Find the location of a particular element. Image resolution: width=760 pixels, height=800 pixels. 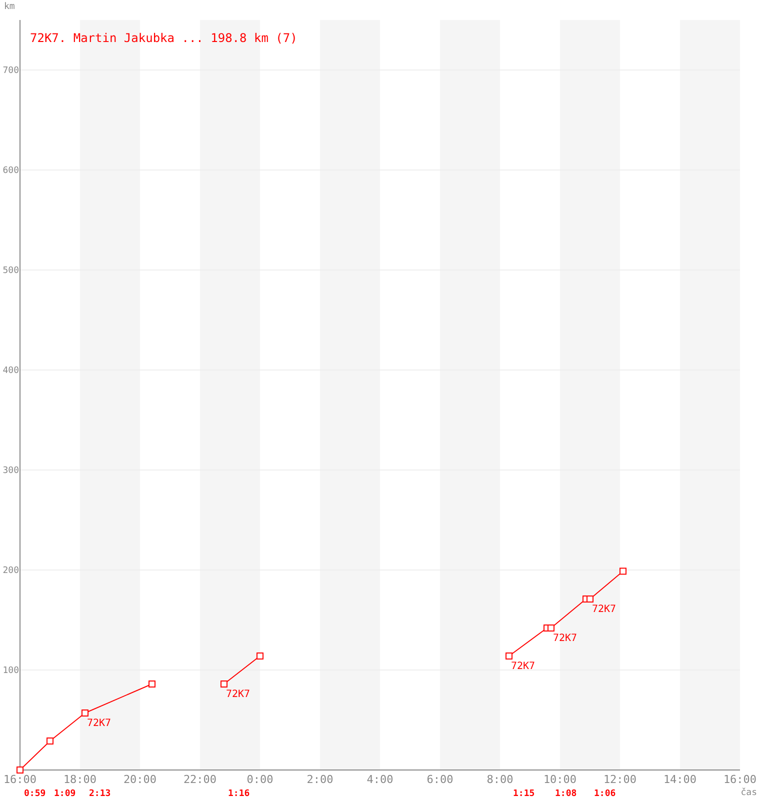

y-tick-label: 700 is located at coordinates (10, 71).